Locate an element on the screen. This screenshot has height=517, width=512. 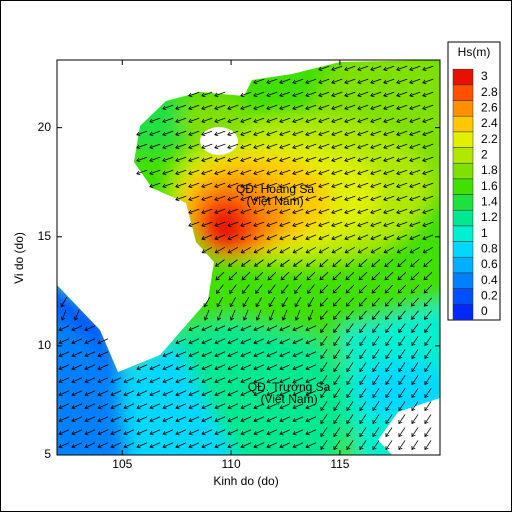
annotation: (Việt Nam) is located at coordinates (288, 399).